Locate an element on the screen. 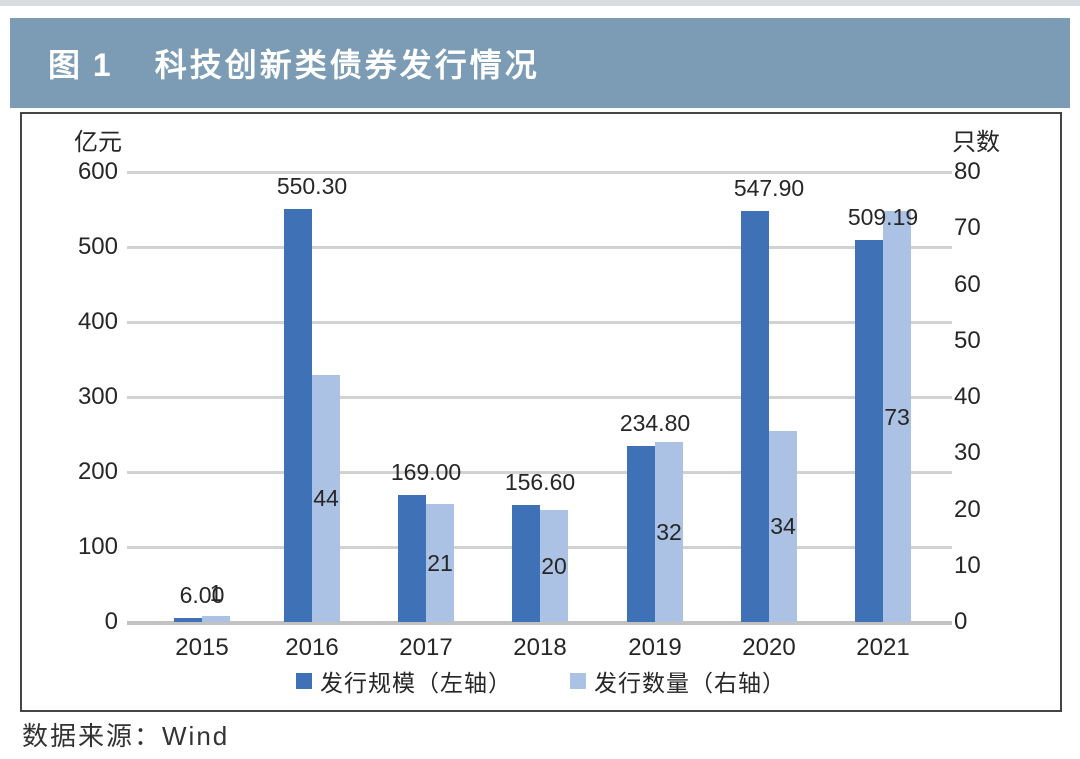 The image size is (1080, 759). scale-value-label: 169.00 is located at coordinates (426, 472).